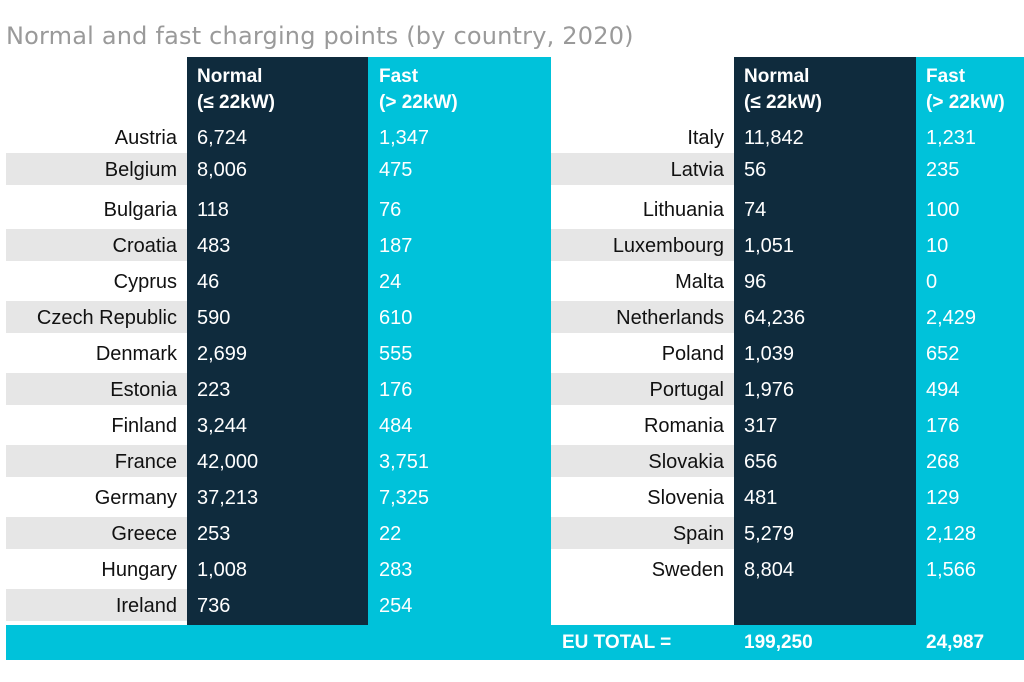 This screenshot has width=1024, height=682. I want to click on country-label: Czech Republic, so click(106, 318).